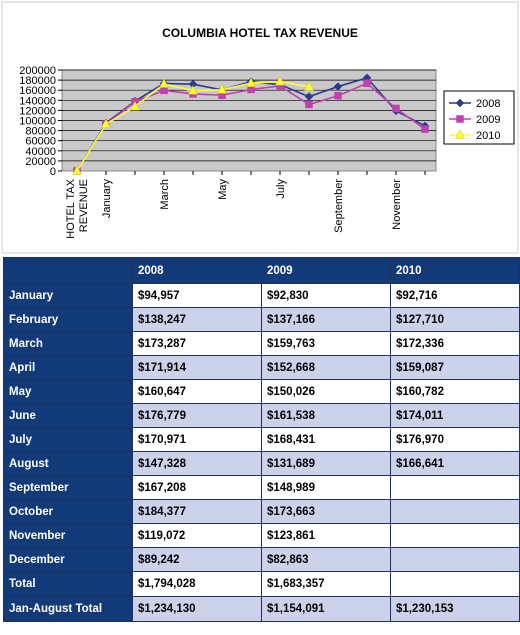 Image resolution: width=520 pixels, height=635 pixels. What do you see at coordinates (251, 124) in the screenshot?
I see `series-lines` at bounding box center [251, 124].